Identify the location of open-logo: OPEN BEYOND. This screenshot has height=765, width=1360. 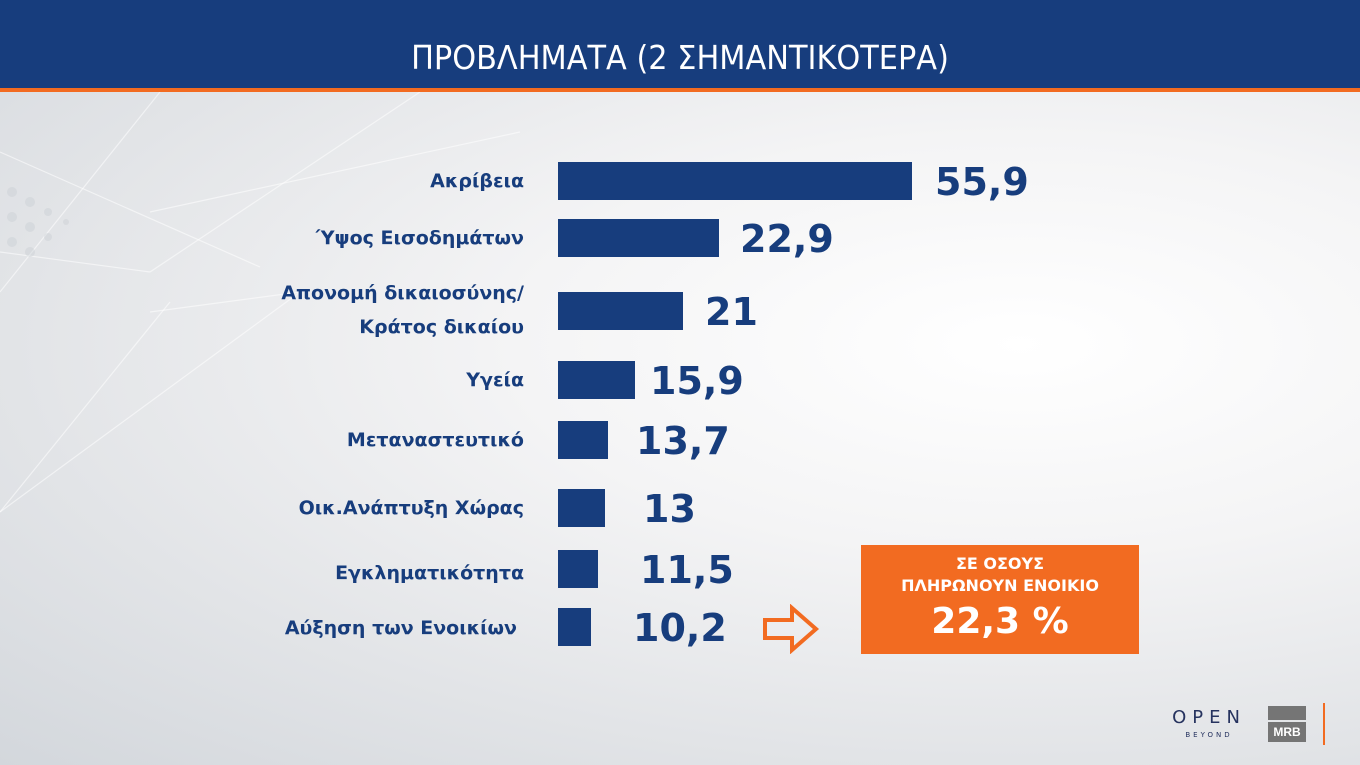
(1209, 725).